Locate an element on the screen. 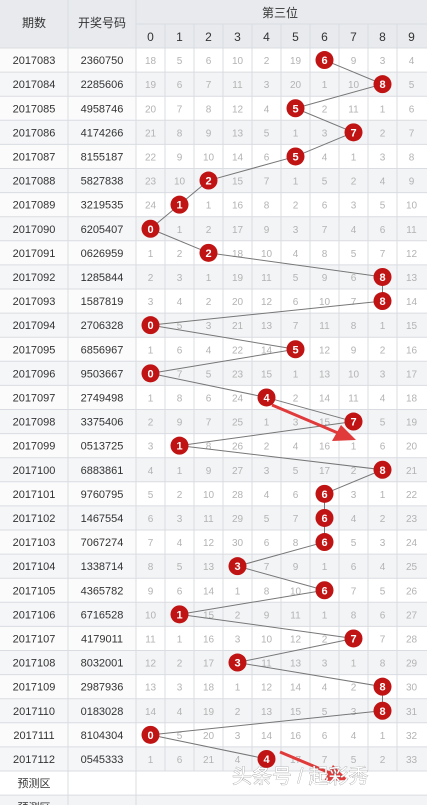 This screenshot has width=427, height=805. miss-count: 29 is located at coordinates (238, 519).